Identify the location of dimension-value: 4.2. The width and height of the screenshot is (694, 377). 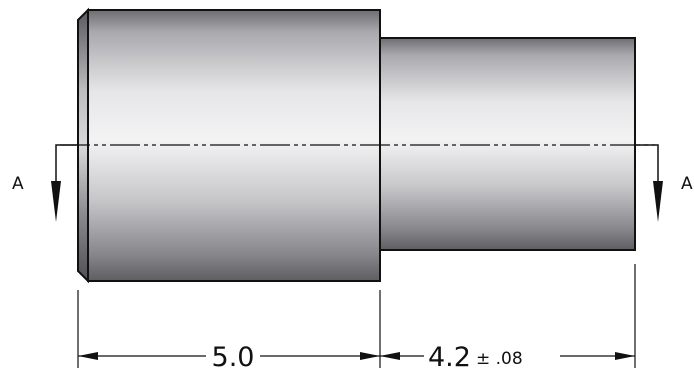
(449, 357).